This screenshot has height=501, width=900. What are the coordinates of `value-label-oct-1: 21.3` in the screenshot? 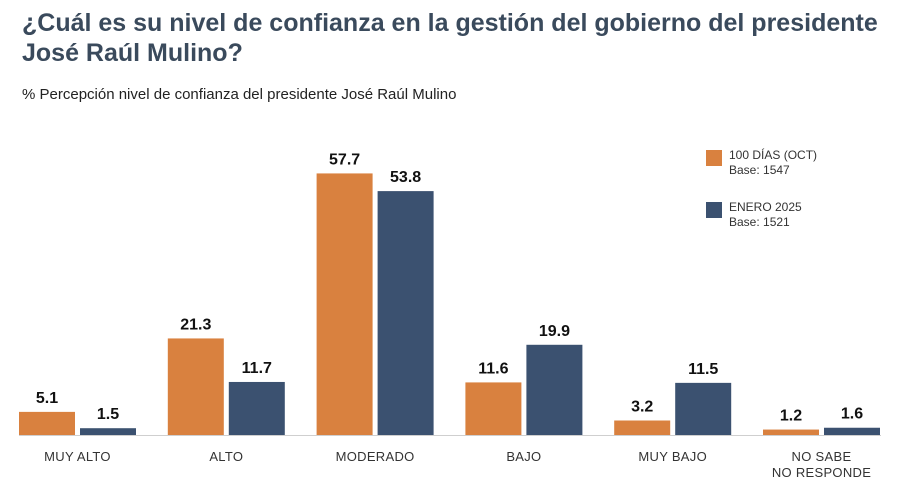 It's located at (195, 324).